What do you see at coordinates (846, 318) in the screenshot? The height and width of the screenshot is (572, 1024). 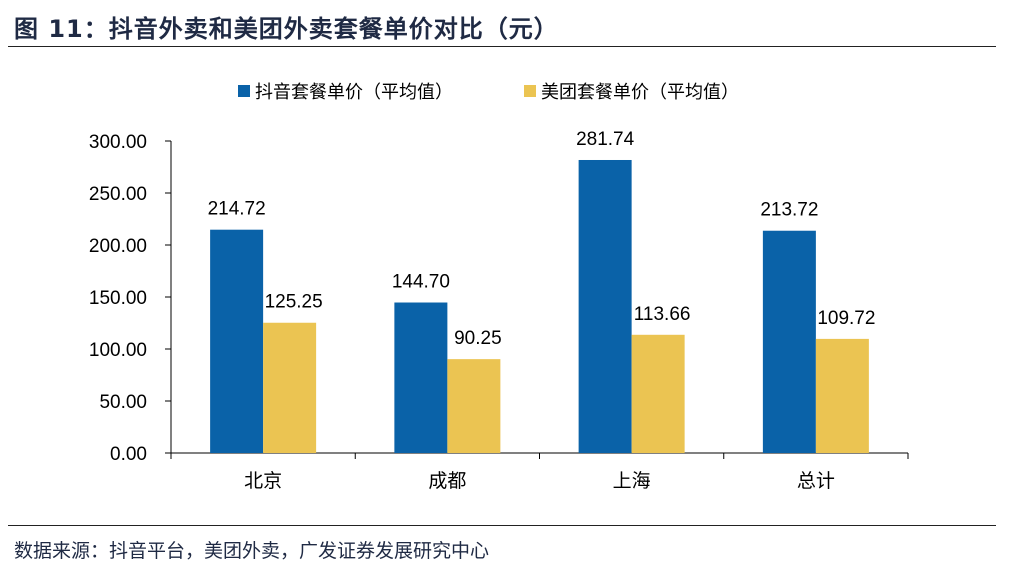 I see `bar-value-label: 109.72` at bounding box center [846, 318].